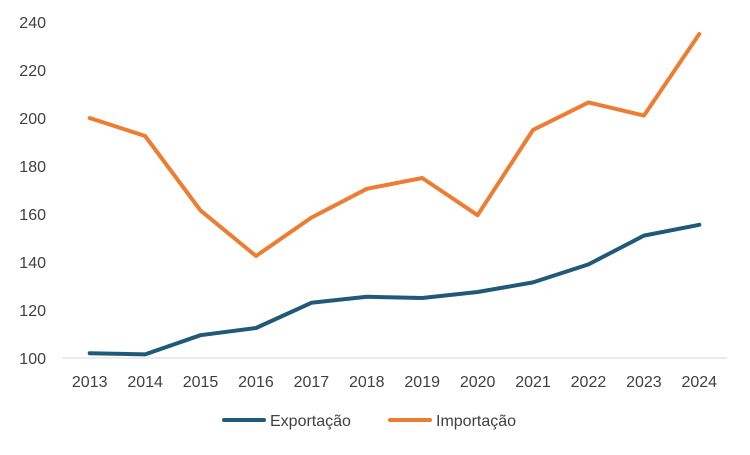  Describe the element at coordinates (367, 382) in the screenshot. I see `x-tick-label: 2018` at that location.